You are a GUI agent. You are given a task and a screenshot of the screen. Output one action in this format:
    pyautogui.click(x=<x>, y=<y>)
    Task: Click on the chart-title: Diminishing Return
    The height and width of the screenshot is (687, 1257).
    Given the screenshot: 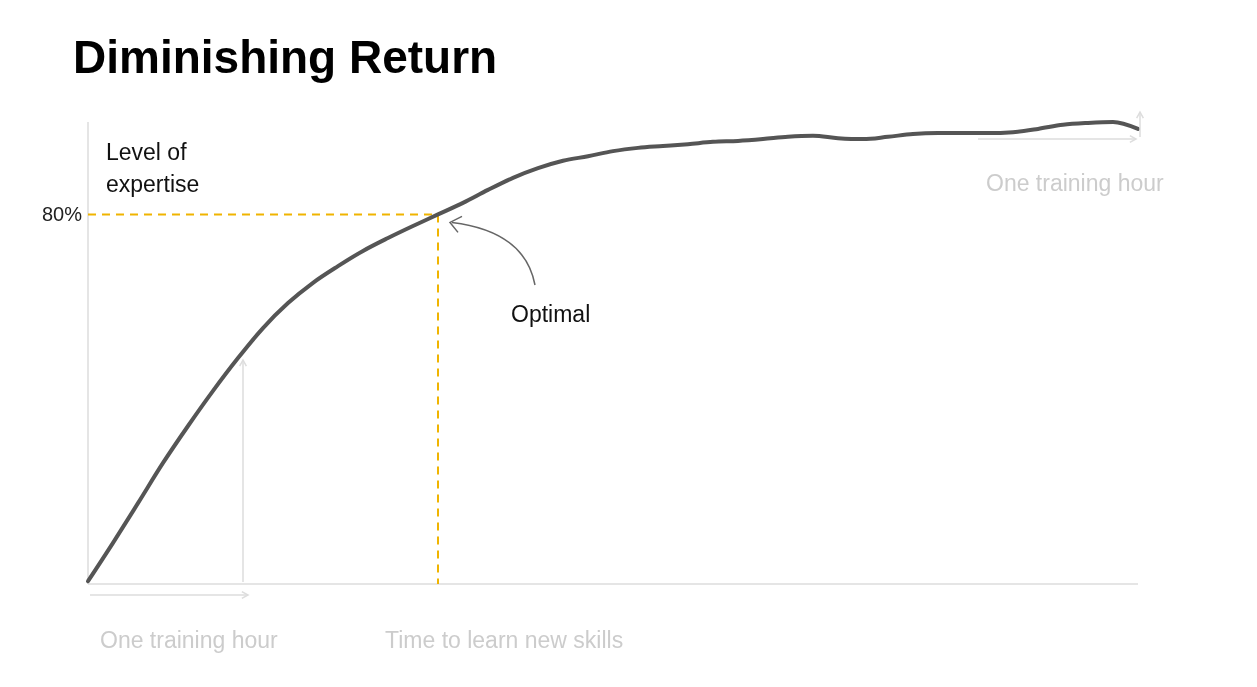 What is the action you would take?
    pyautogui.click(x=285, y=57)
    